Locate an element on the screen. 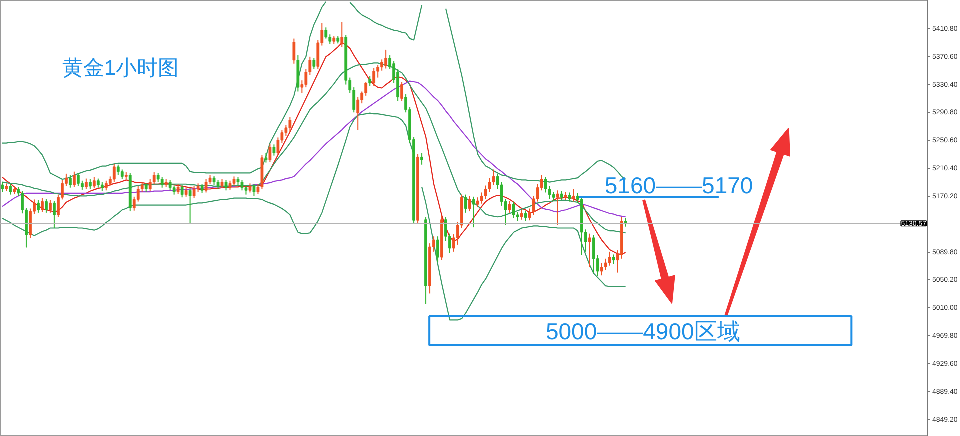 The image size is (960, 436). annotation: 5000——4900区域 is located at coordinates (643, 331).